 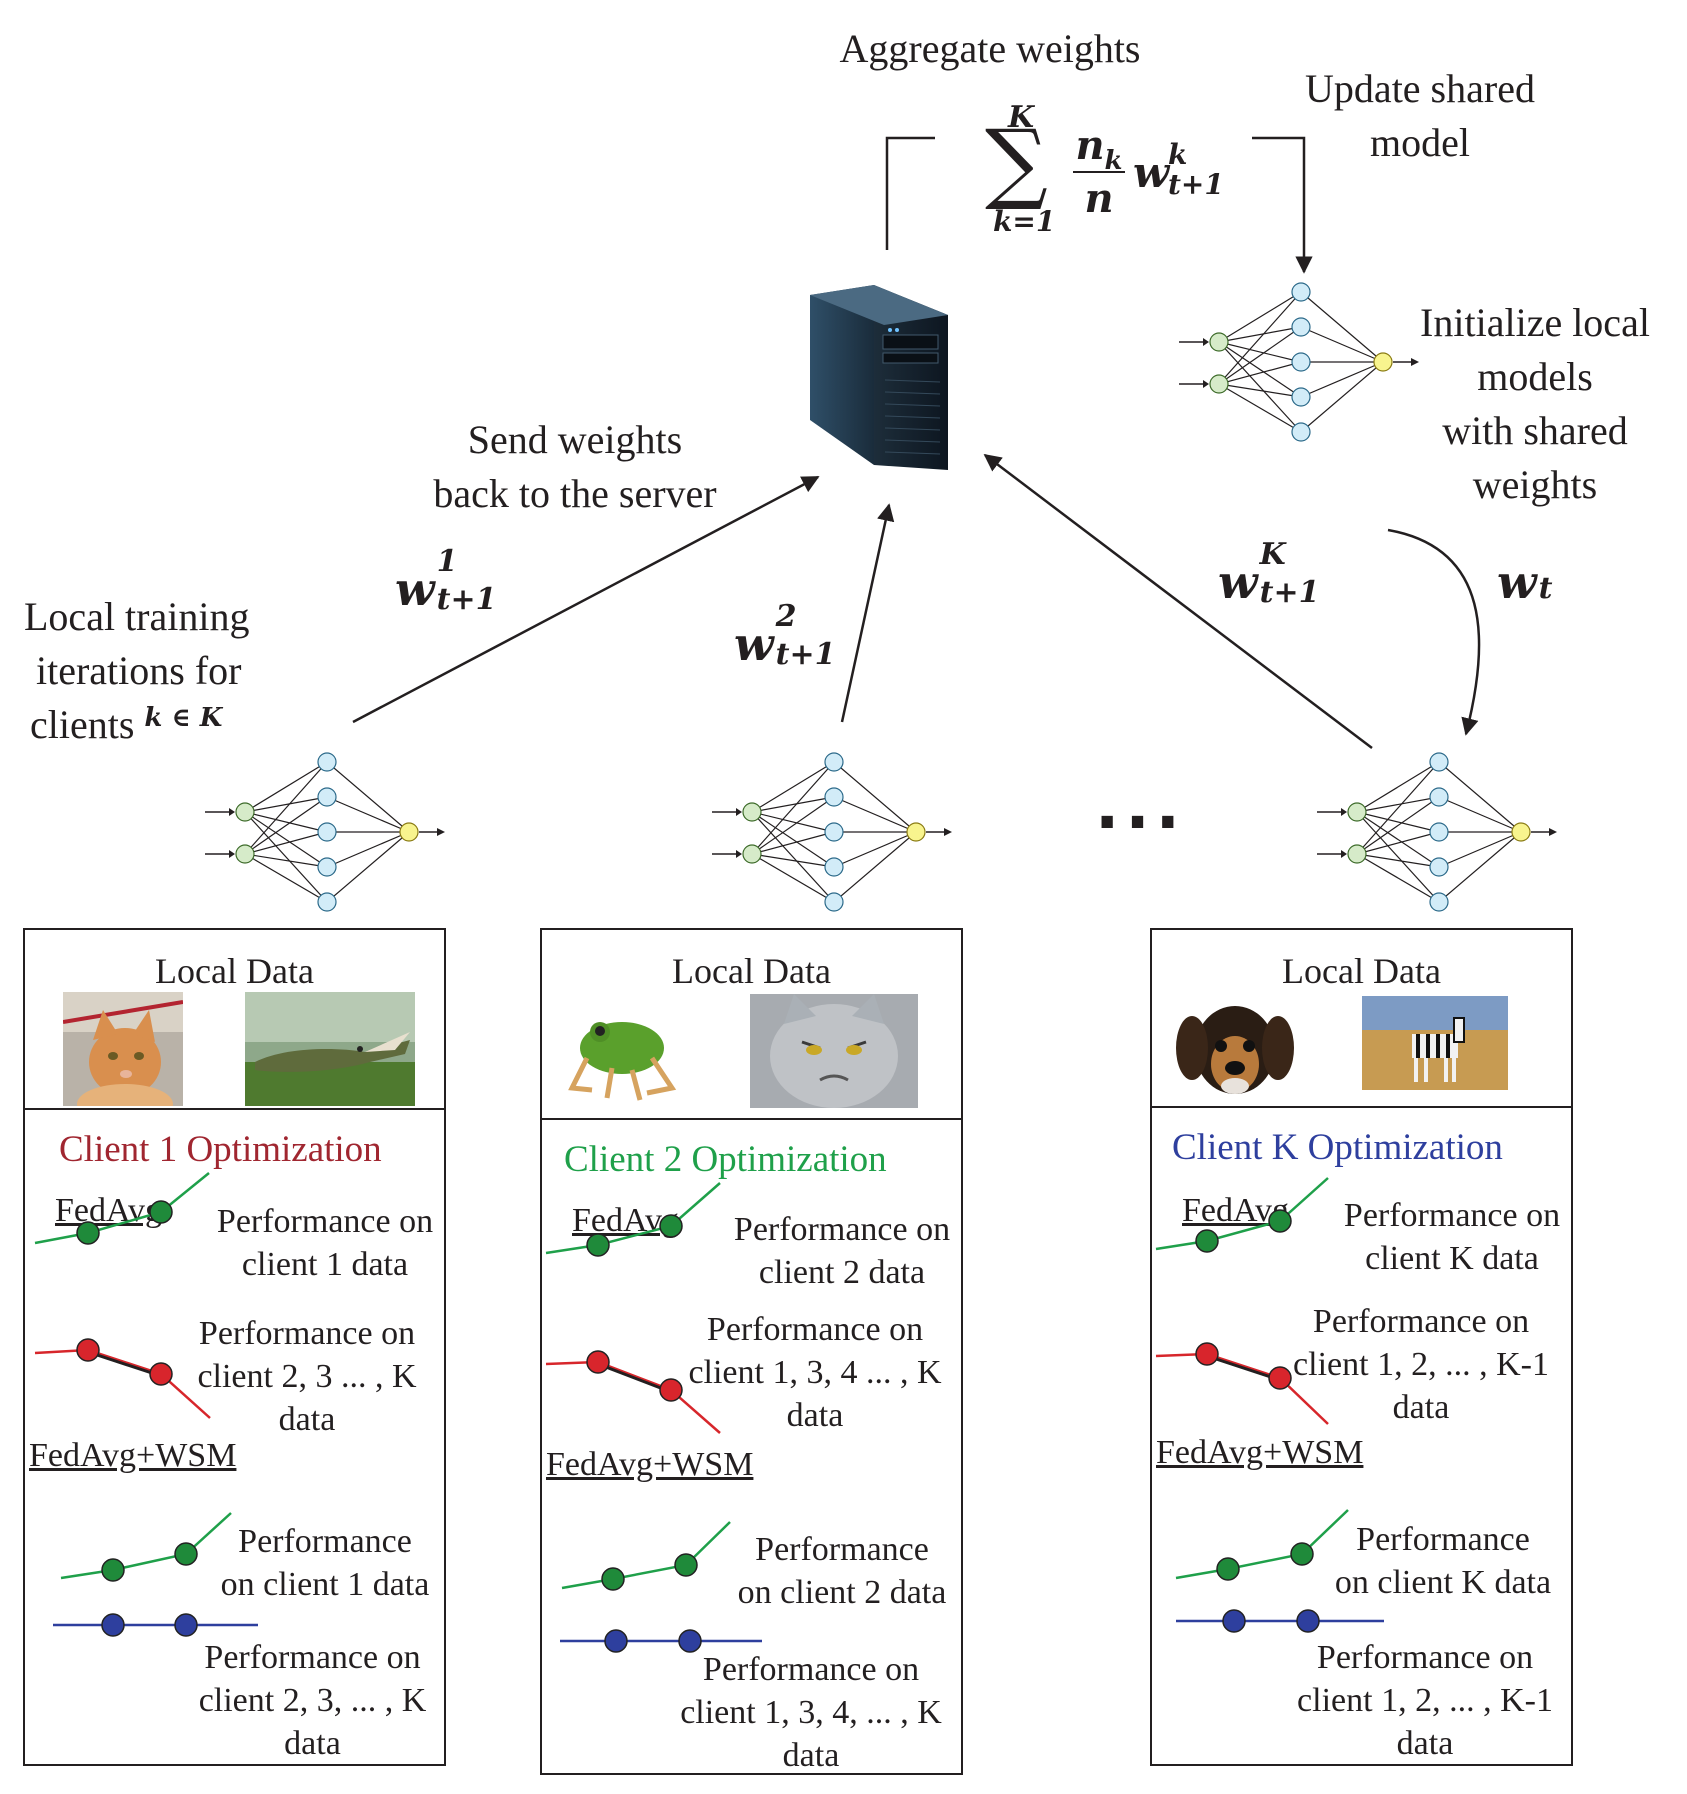 I want to click on client-K-fedavg-own-line-1: Performance on, so click(x=1452, y=1215).